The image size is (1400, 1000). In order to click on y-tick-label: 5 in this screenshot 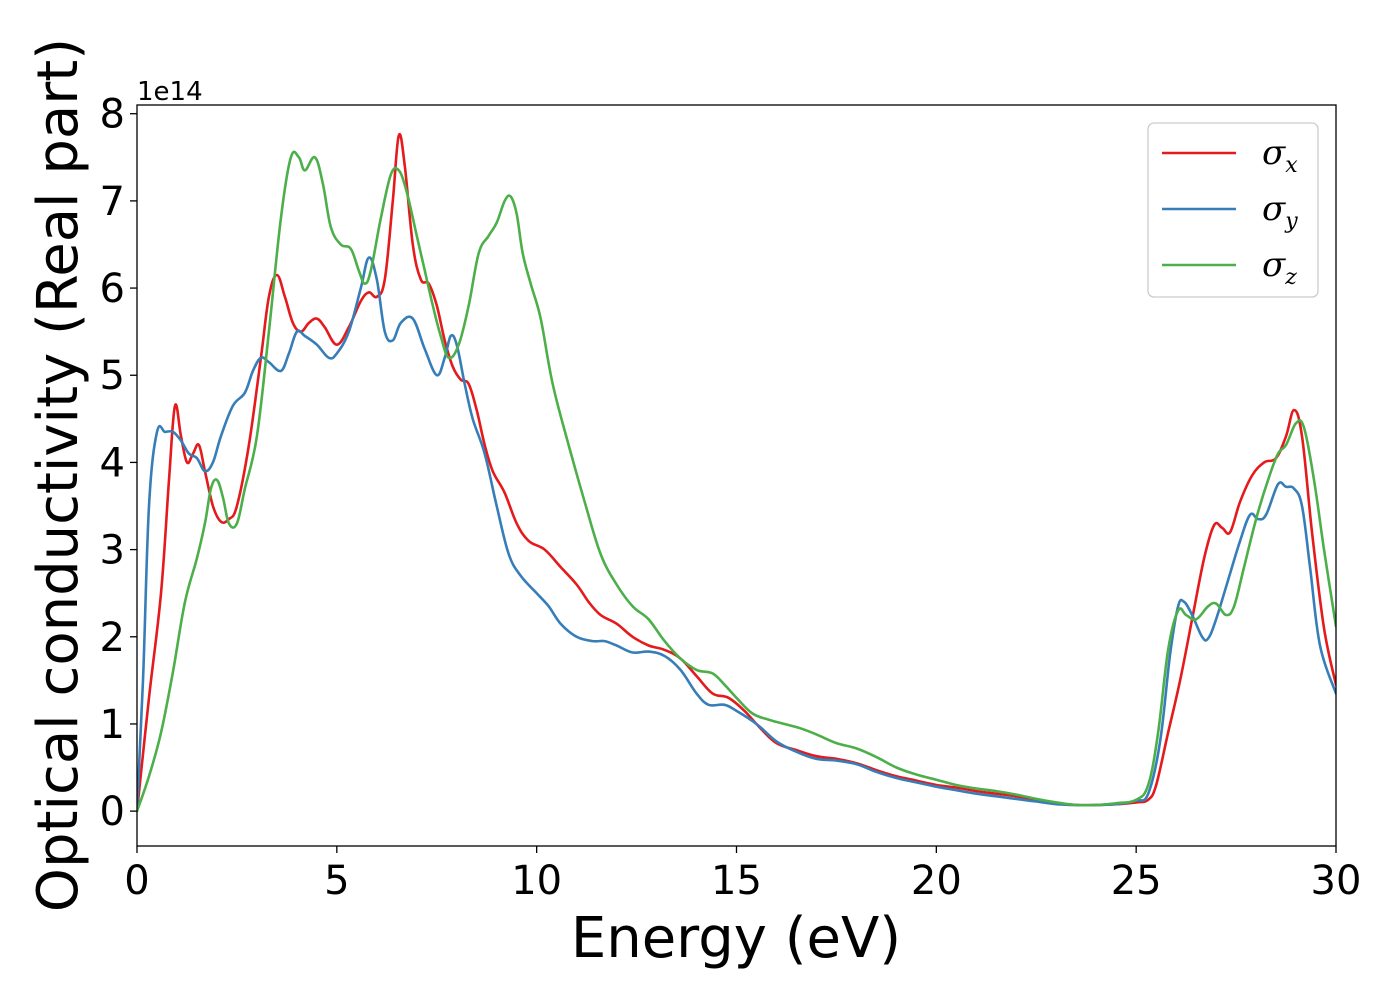, I will do `click(112, 376)`.